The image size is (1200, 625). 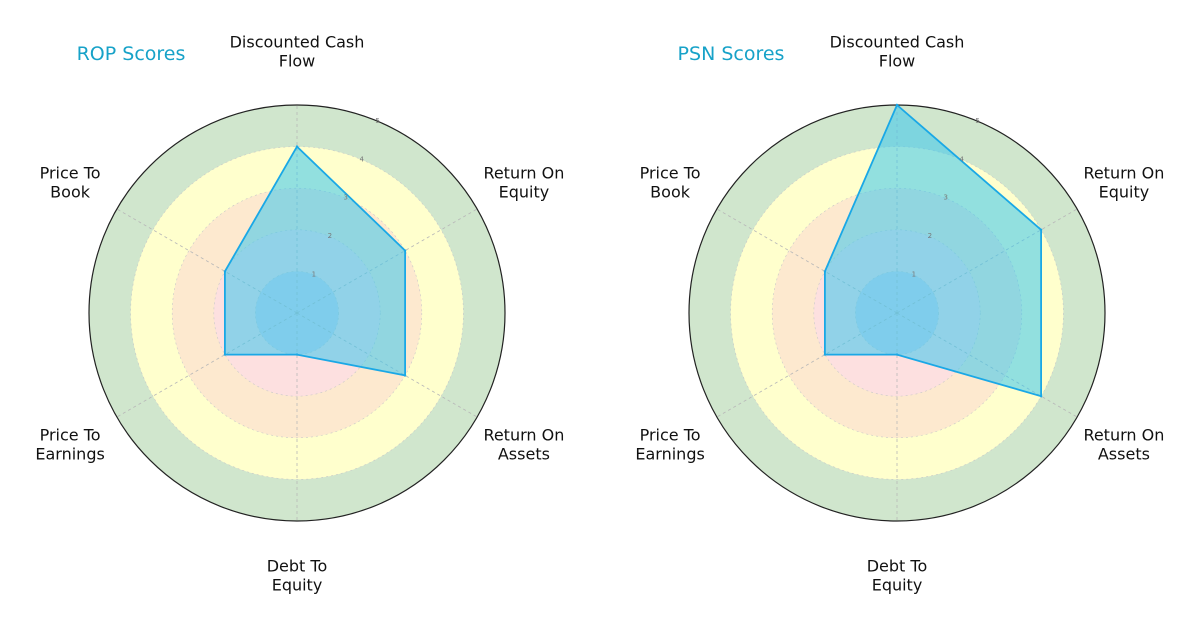 What do you see at coordinates (731, 54) in the screenshot?
I see `psn-chart-title: PSN Scores` at bounding box center [731, 54].